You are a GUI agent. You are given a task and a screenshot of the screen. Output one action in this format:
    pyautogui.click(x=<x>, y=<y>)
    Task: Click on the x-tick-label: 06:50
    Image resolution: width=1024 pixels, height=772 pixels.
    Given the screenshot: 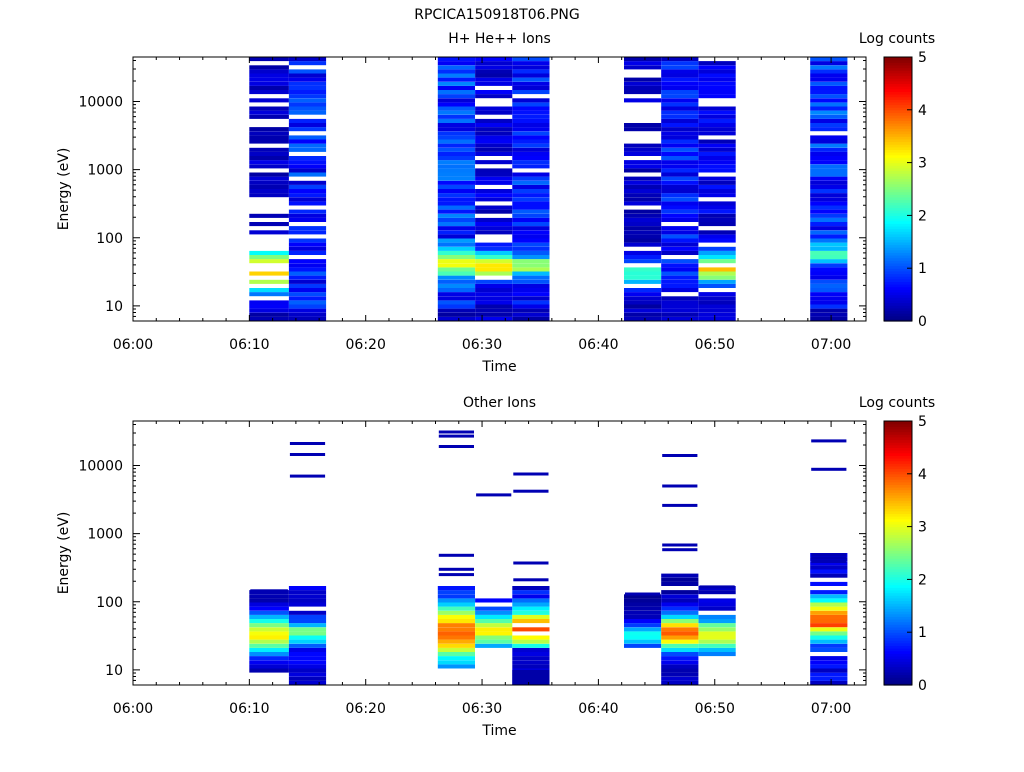 What is the action you would take?
    pyautogui.click(x=715, y=709)
    